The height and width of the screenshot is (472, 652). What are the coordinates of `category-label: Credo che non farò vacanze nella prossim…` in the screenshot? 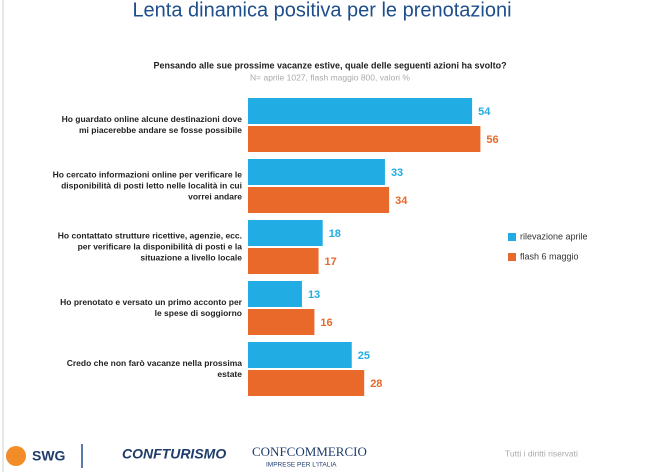 It's located at (154, 368).